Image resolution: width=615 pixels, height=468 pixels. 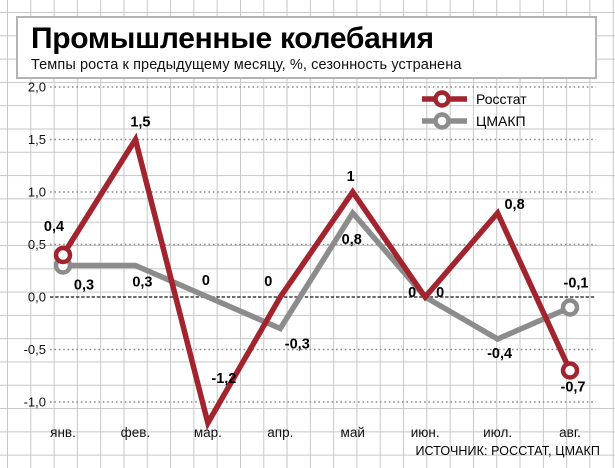 I want to click on x-tick-label: мар., so click(x=208, y=432).